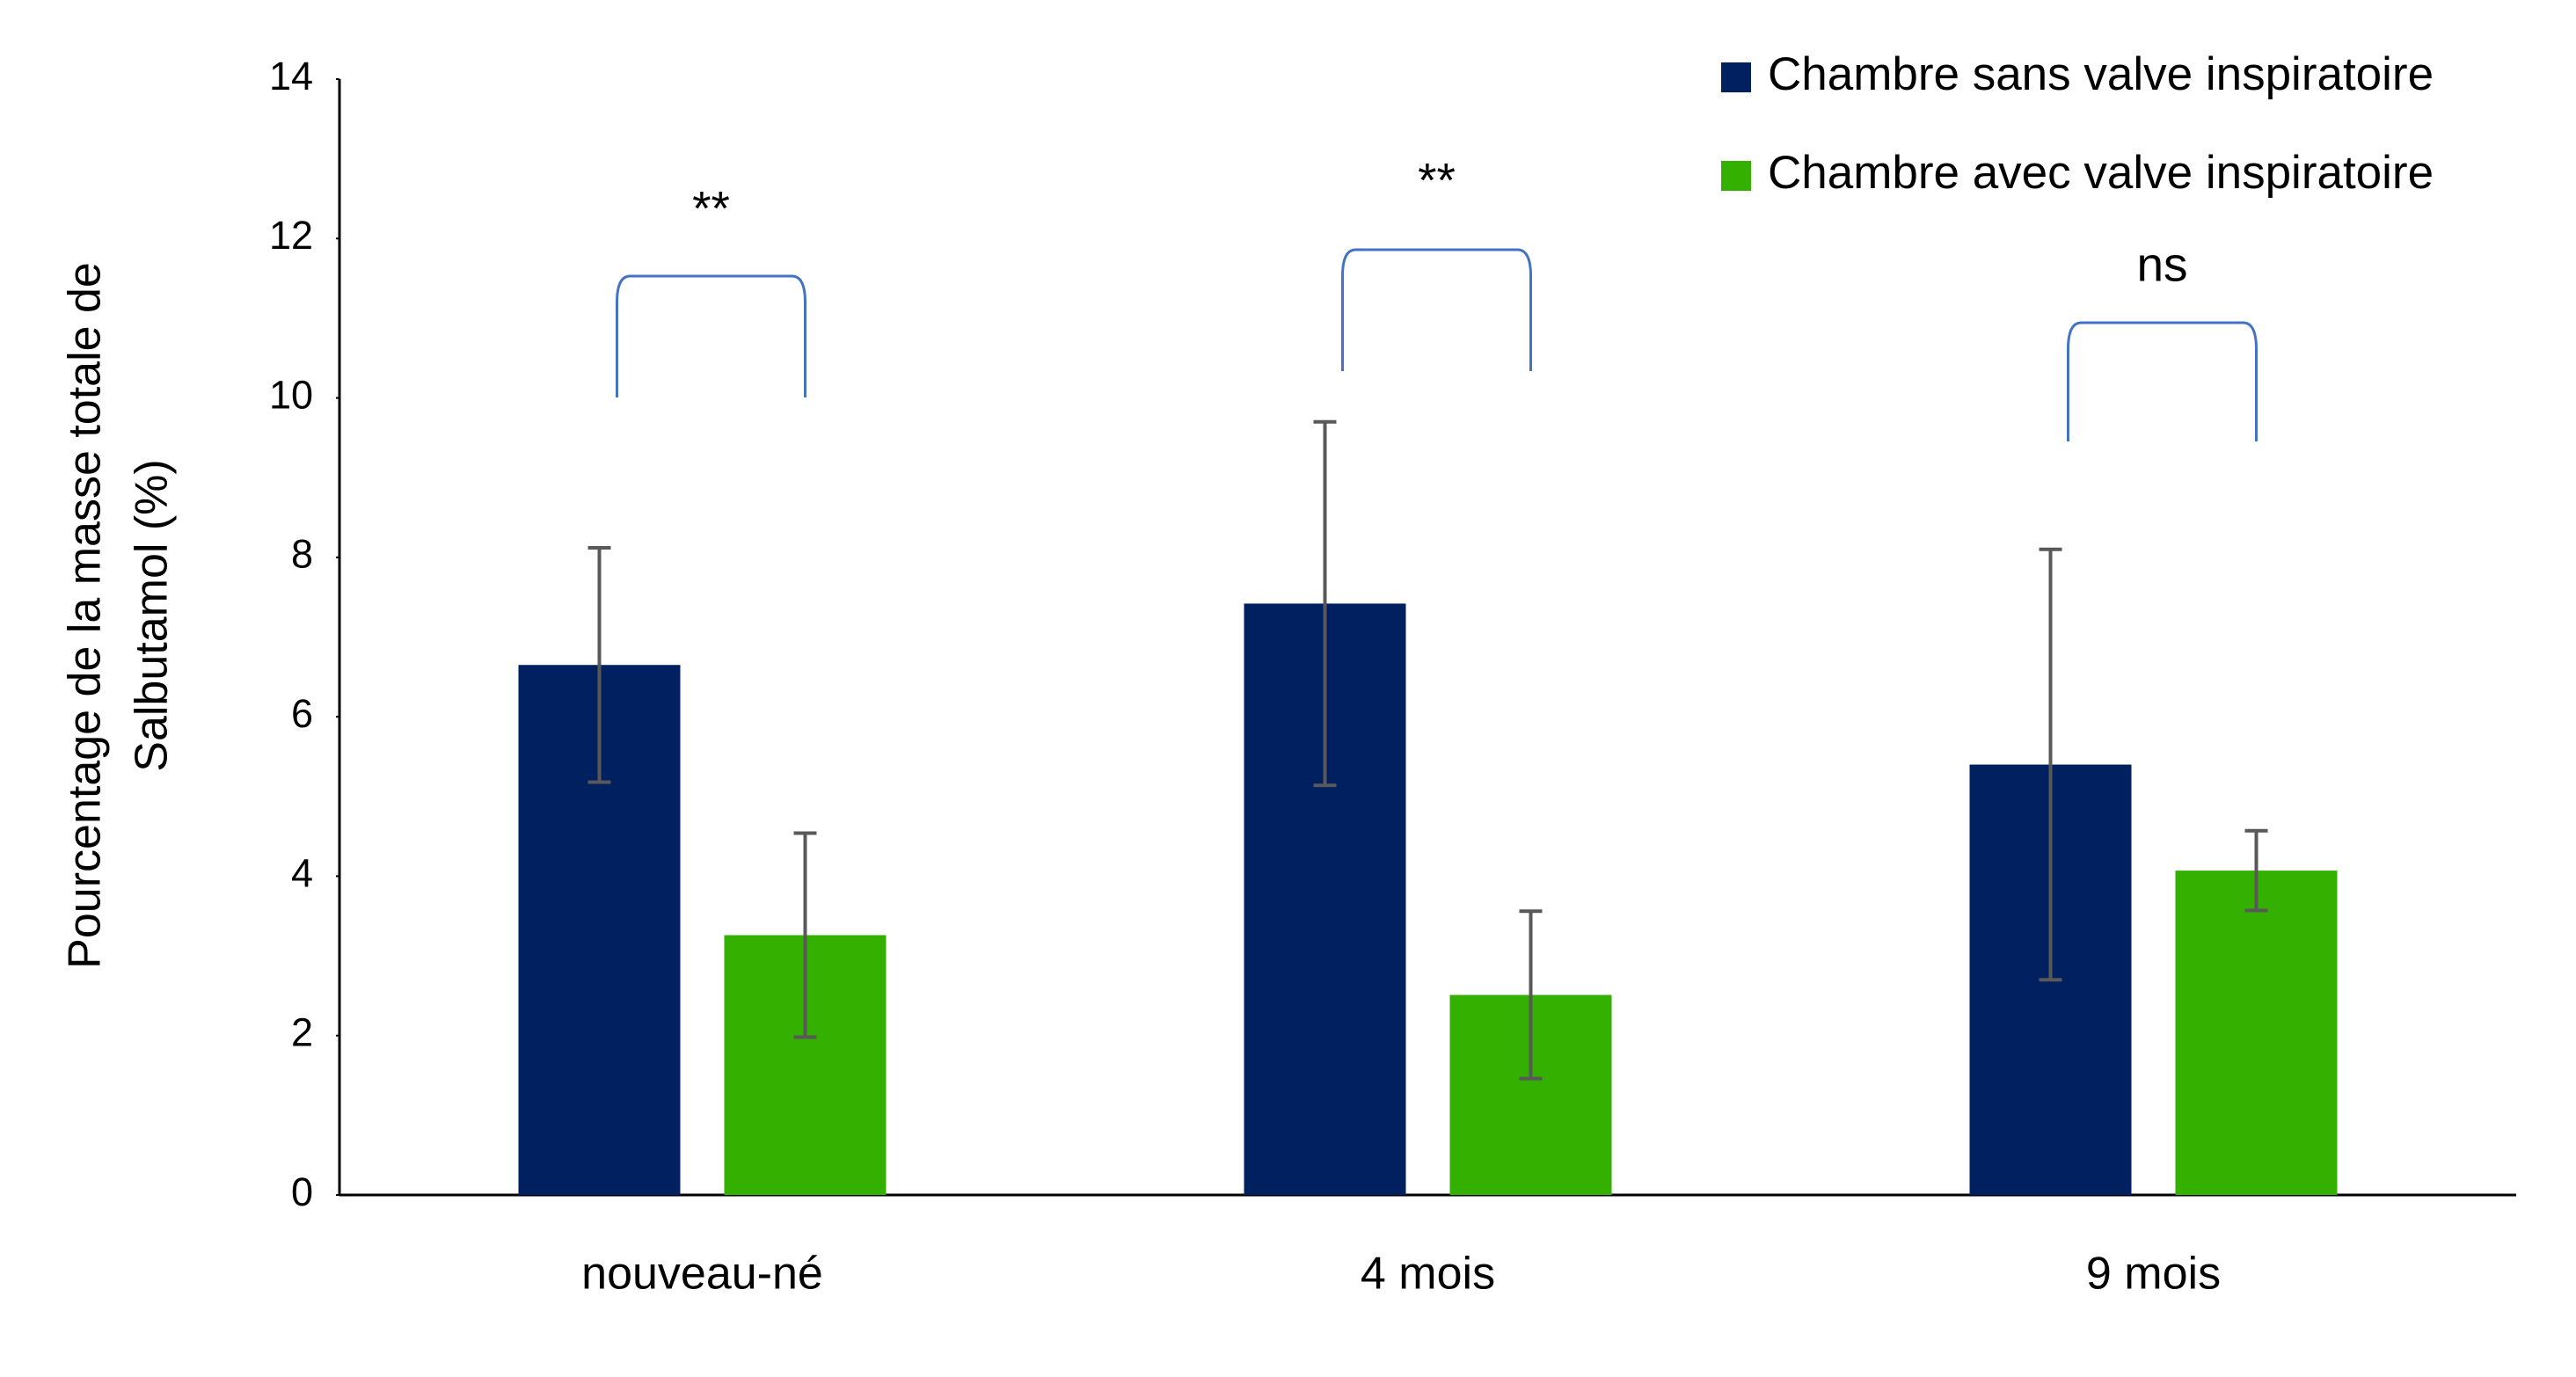  I want to click on y-axis-label: Pourcentage de la masse totale de, so click(85, 615).